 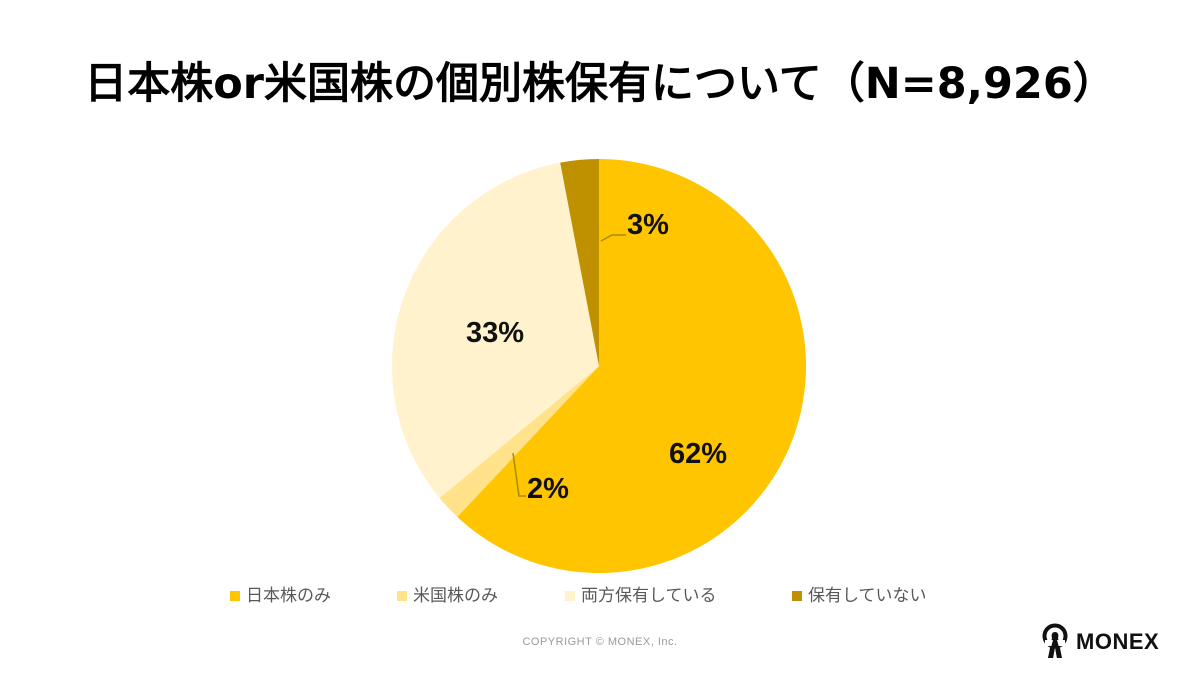 I want to click on legend-swatch-none, so click(x=797, y=596).